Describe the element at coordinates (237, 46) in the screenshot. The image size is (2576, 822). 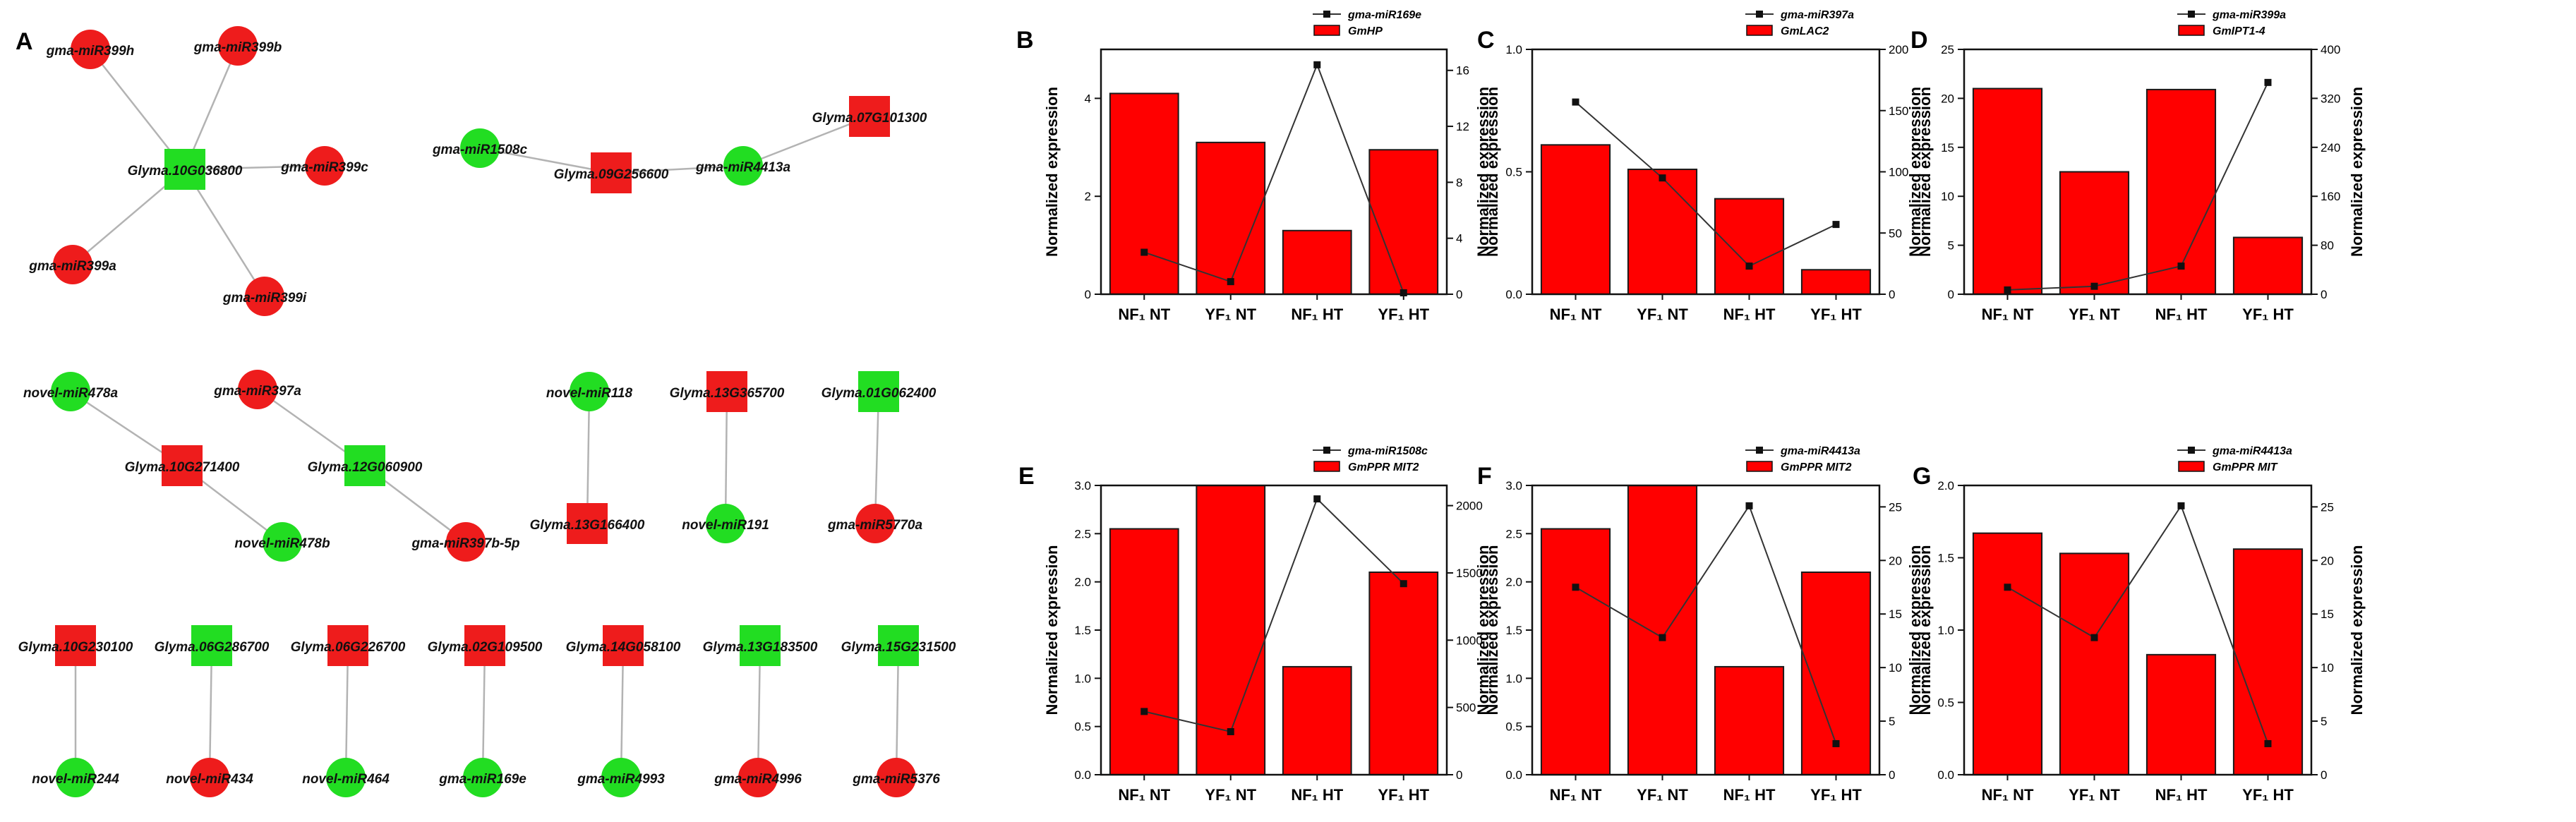
I see `network-node-gma-mir399b: gma-miR399b` at that location.